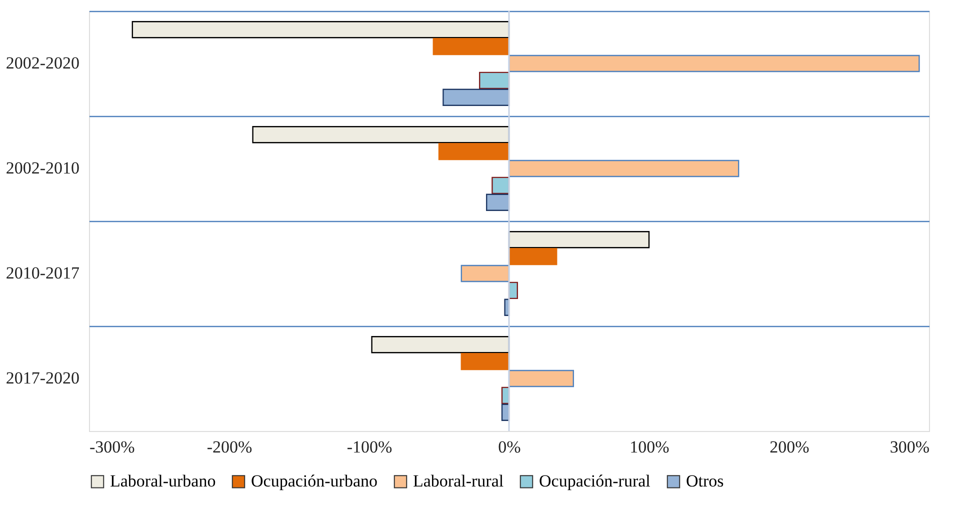  I want to click on x-tick-label: -100%, so click(369, 447).